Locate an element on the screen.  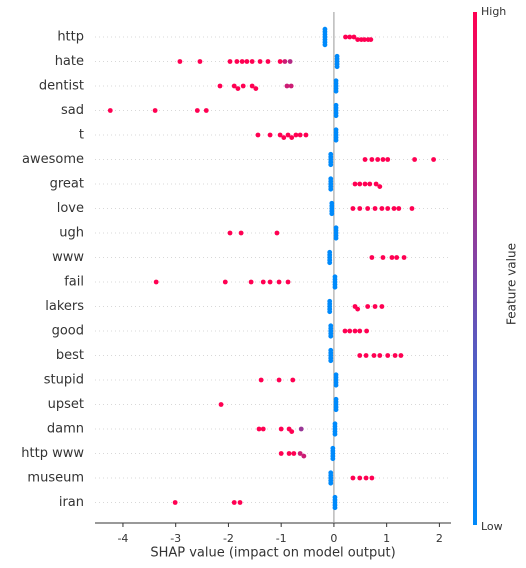
x-tick-label: 1 is located at coordinates (386, 538).